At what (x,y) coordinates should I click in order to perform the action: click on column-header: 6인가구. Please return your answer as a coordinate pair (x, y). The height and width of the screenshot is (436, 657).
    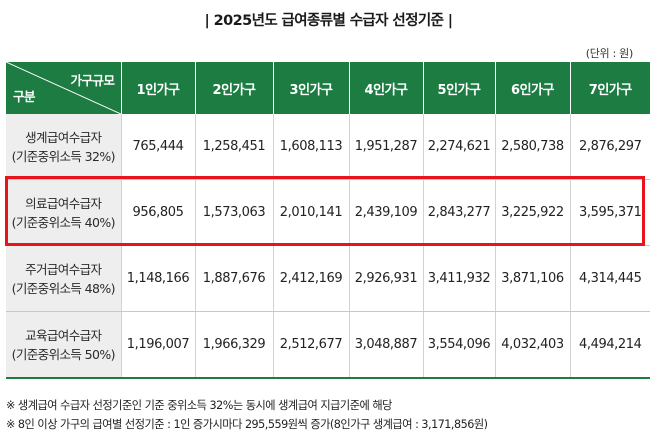
    Looking at the image, I should click on (532, 88).